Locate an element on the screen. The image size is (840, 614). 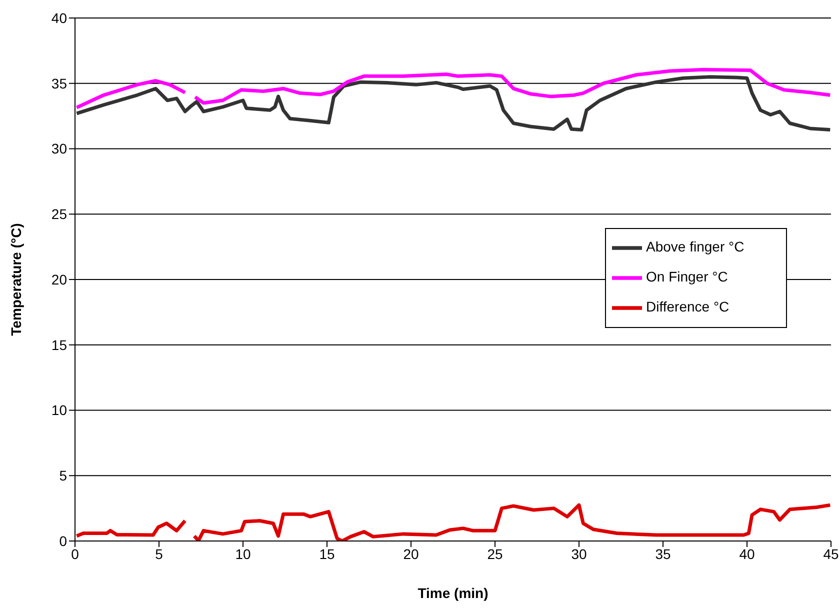
y-tick-label: 40 is located at coordinates (59, 18).